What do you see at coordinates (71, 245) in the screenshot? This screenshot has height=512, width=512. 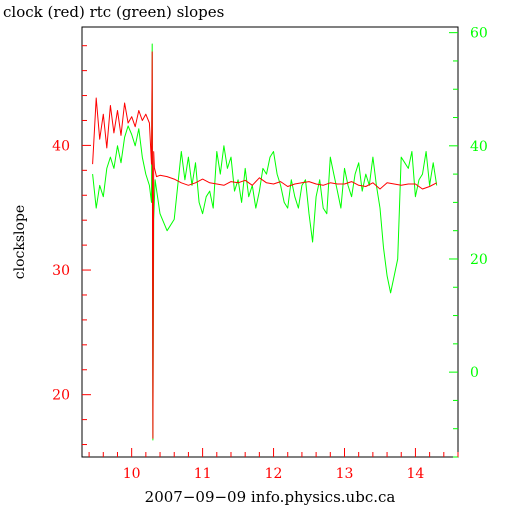 I see `left-axis-ticks: 20 30 40` at bounding box center [71, 245].